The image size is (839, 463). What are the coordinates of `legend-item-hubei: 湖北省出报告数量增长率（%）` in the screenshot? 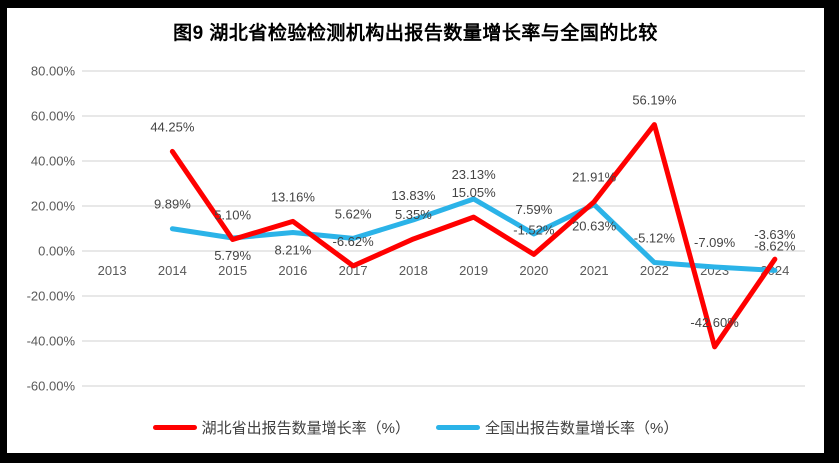 It's located at (281, 427).